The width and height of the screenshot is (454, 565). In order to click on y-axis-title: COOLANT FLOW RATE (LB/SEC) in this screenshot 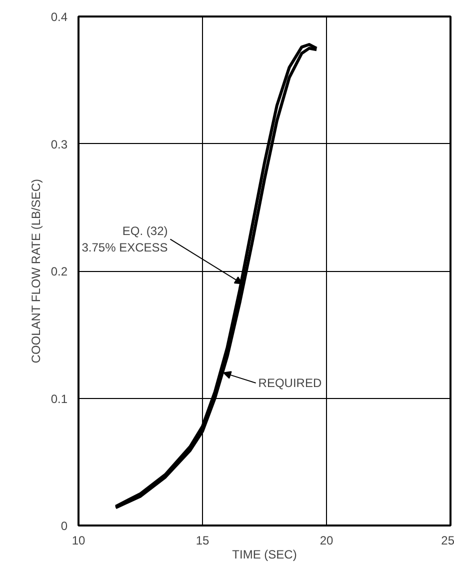, I will do `click(35, 271)`.